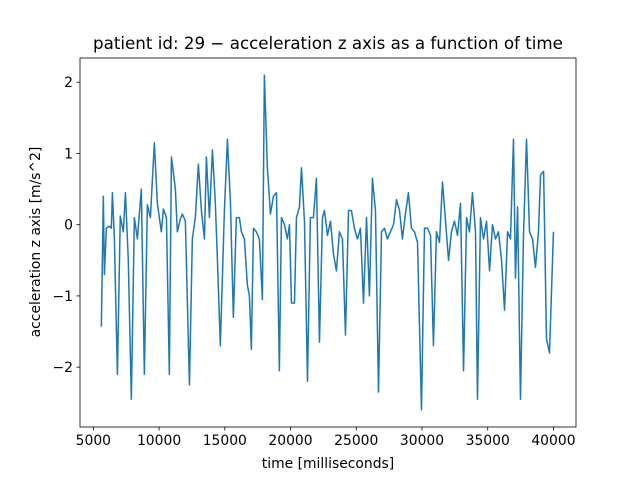 Image resolution: width=640 pixels, height=480 pixels. What do you see at coordinates (328, 464) in the screenshot?
I see `x-axis-label: time [milliseconds]` at bounding box center [328, 464].